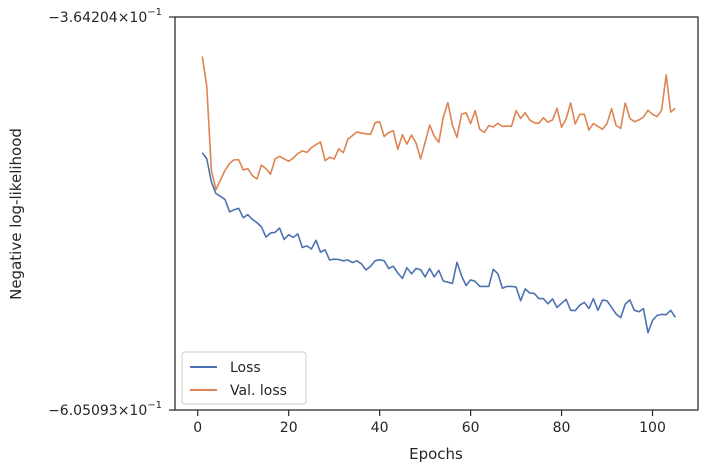 This screenshot has height=471, width=708. Describe the element at coordinates (197, 428) in the screenshot. I see `x-tick-label: 0` at that location.